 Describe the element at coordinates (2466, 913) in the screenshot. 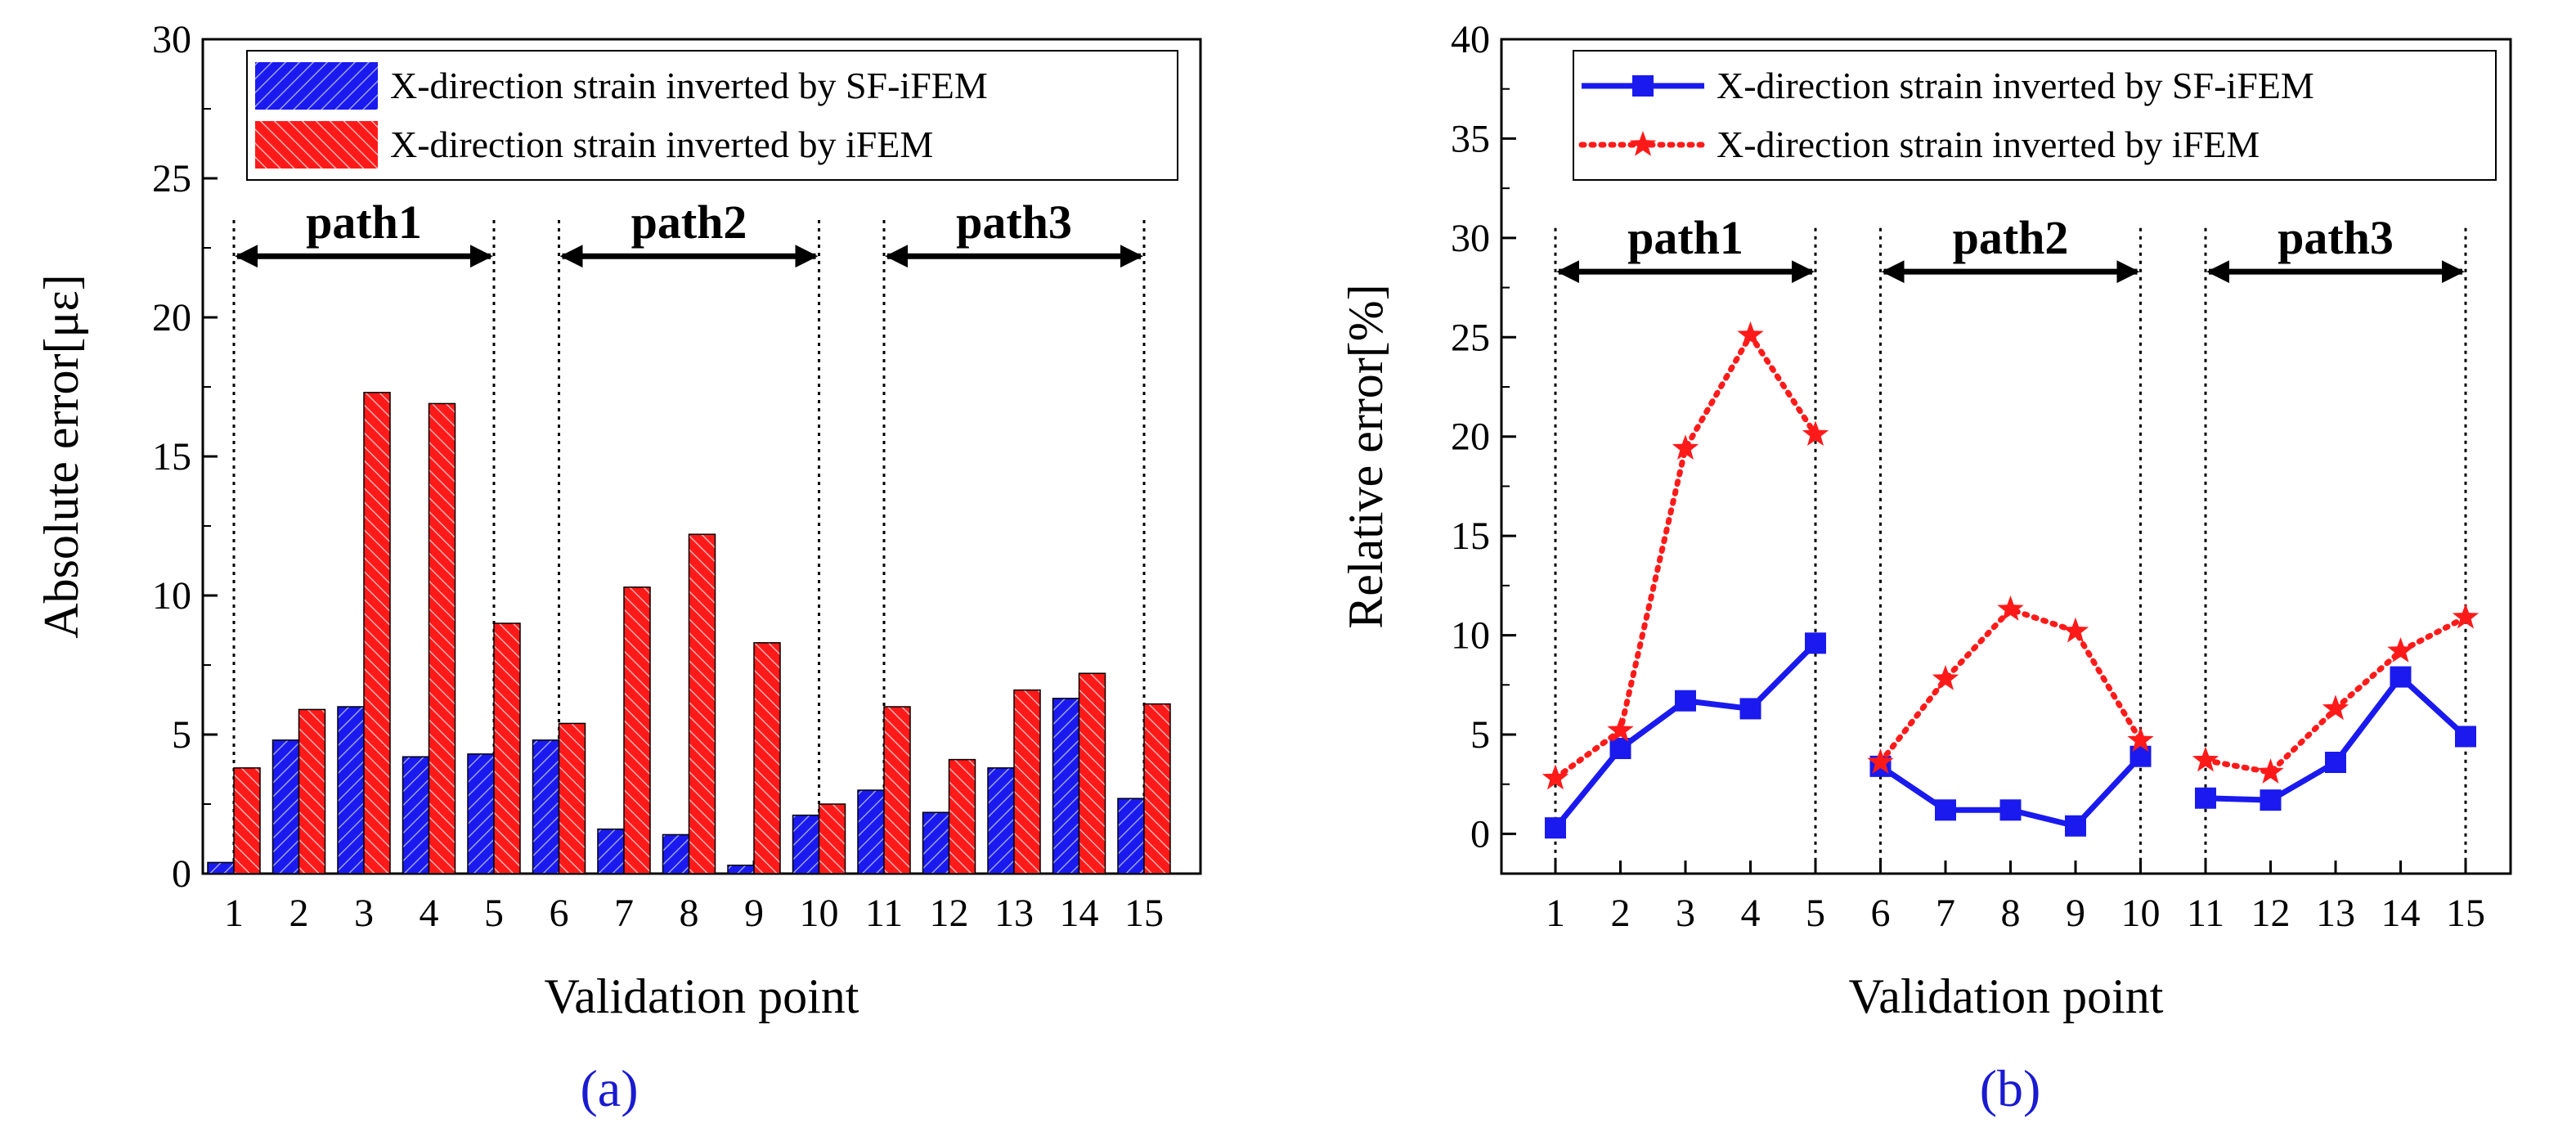

I see `x-tick-label: 15` at that location.